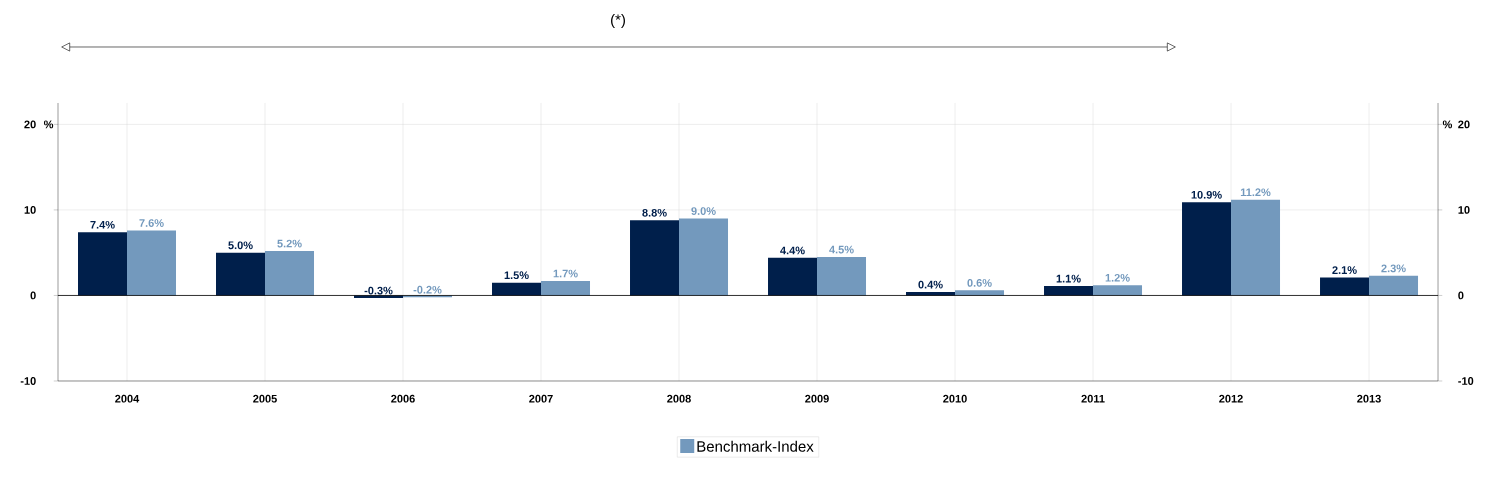 The width and height of the screenshot is (1498, 477). Describe the element at coordinates (127, 398) in the screenshot. I see `x-tick-label: 2004` at that location.